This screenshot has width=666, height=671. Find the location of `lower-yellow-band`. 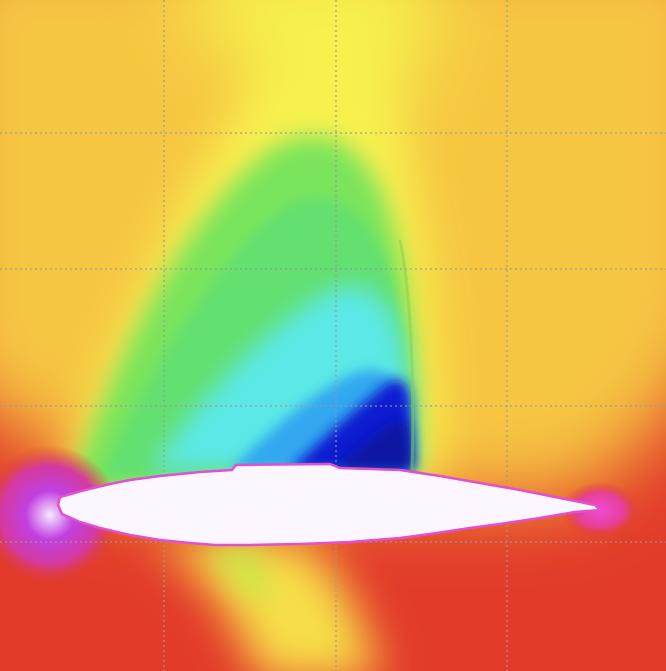

lower-yellow-band is located at coordinates (264, 605).